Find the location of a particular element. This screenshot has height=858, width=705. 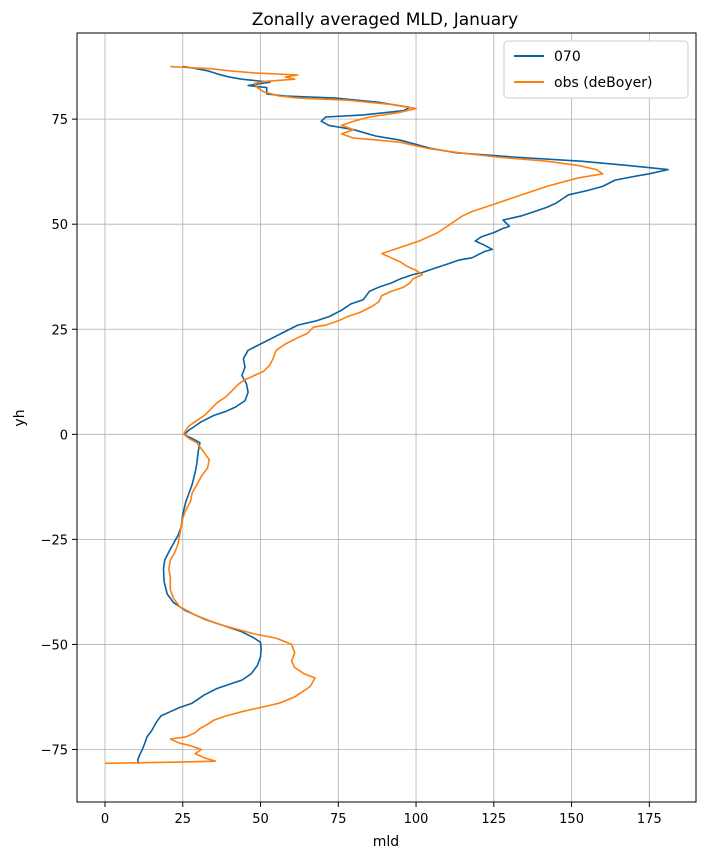

legend: 070 obs (deBoyer) is located at coordinates (596, 69).